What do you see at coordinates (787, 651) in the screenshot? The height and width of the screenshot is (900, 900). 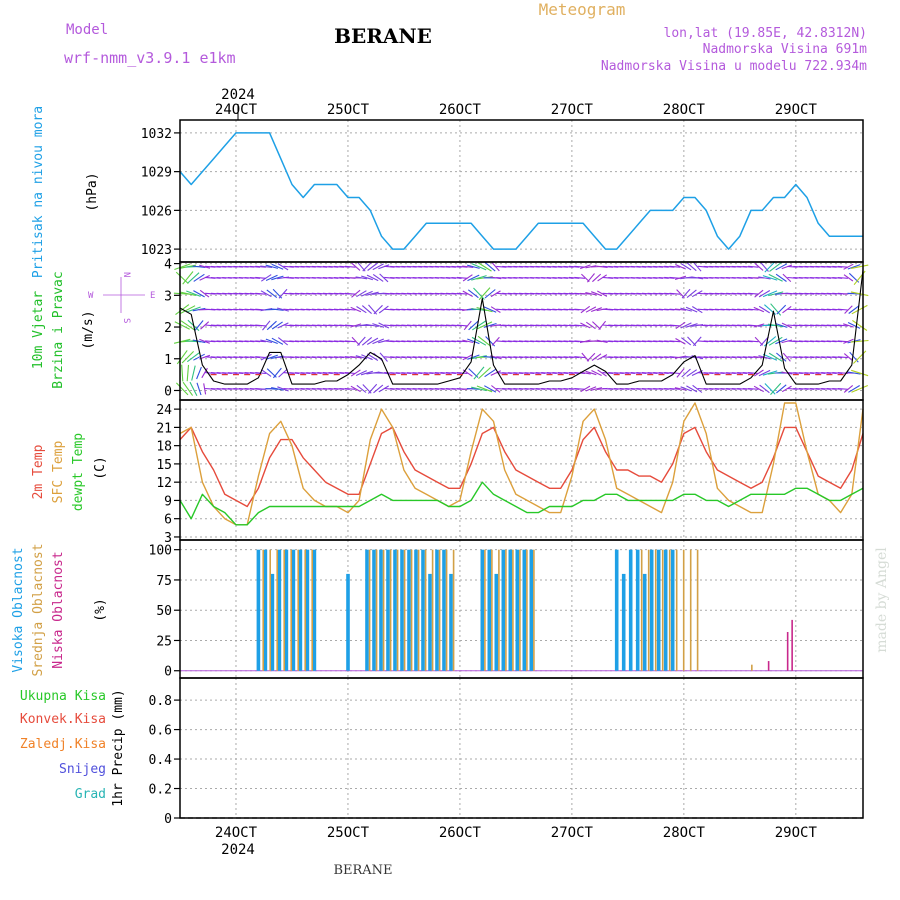 I see `low-cloud-bar` at bounding box center [787, 651].